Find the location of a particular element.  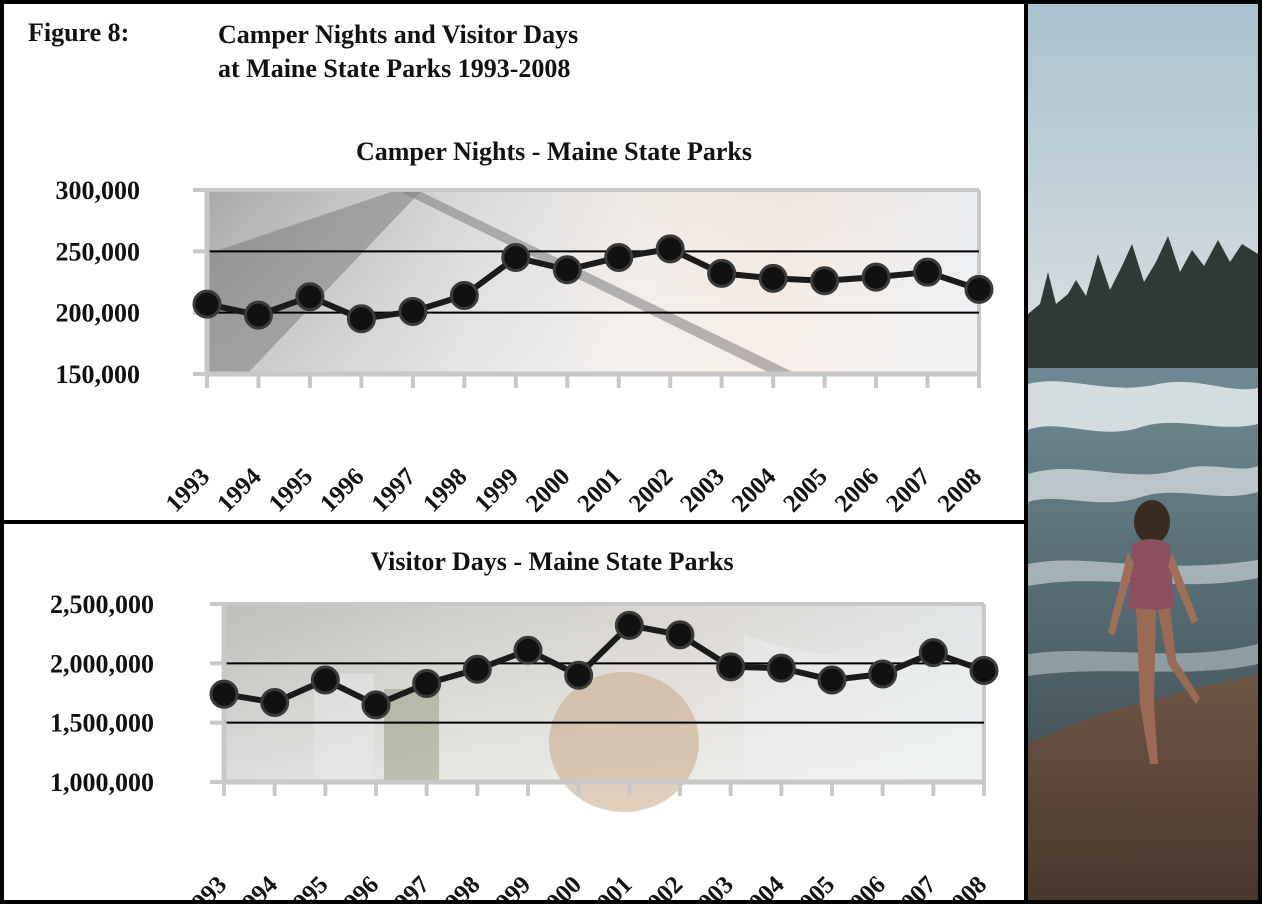

y-tick-label: 1,000,000 is located at coordinates (102, 782).